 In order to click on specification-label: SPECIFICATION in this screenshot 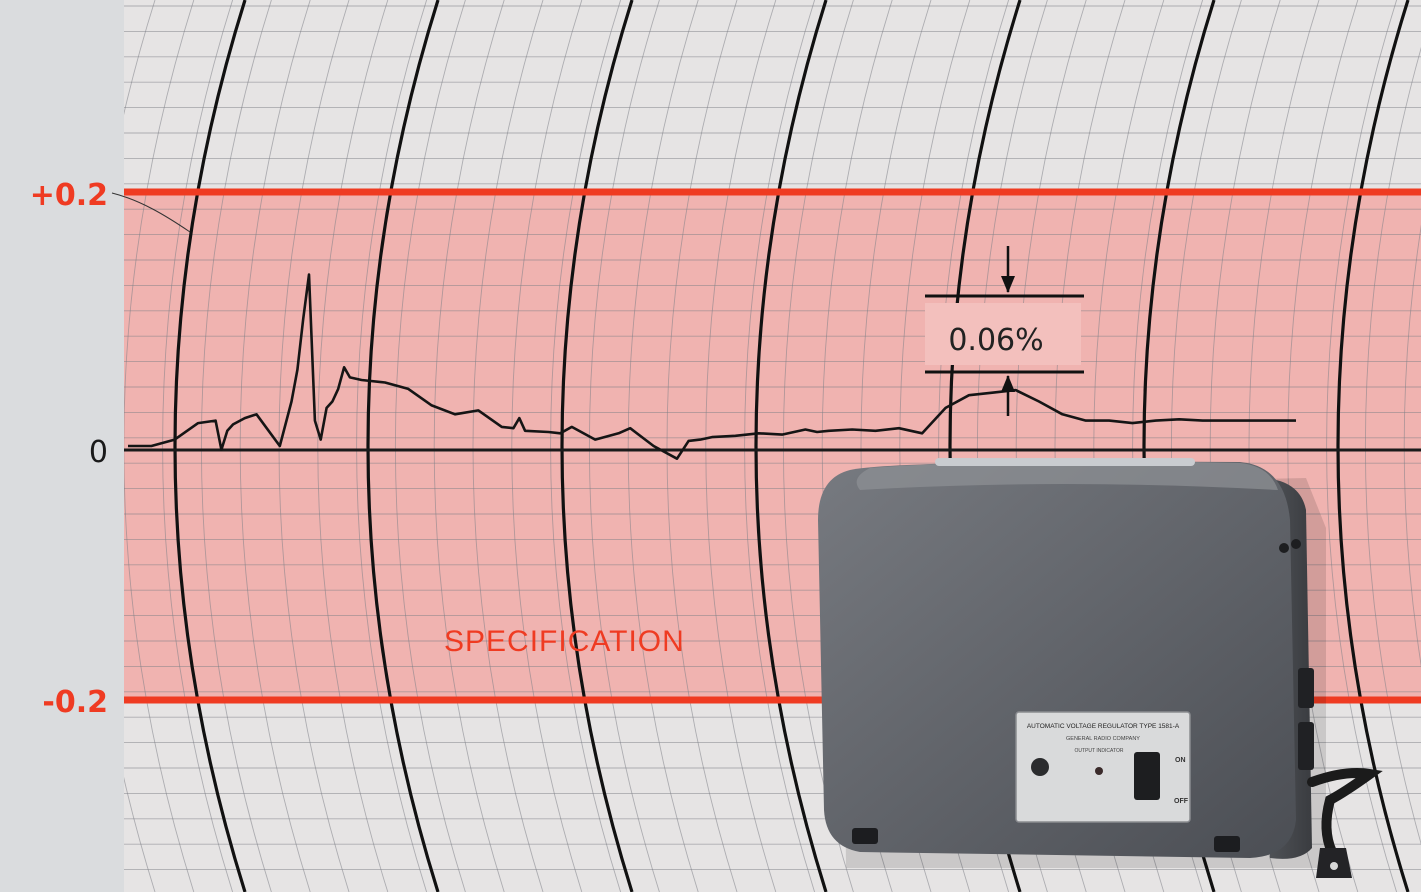, I will do `click(564, 641)`.